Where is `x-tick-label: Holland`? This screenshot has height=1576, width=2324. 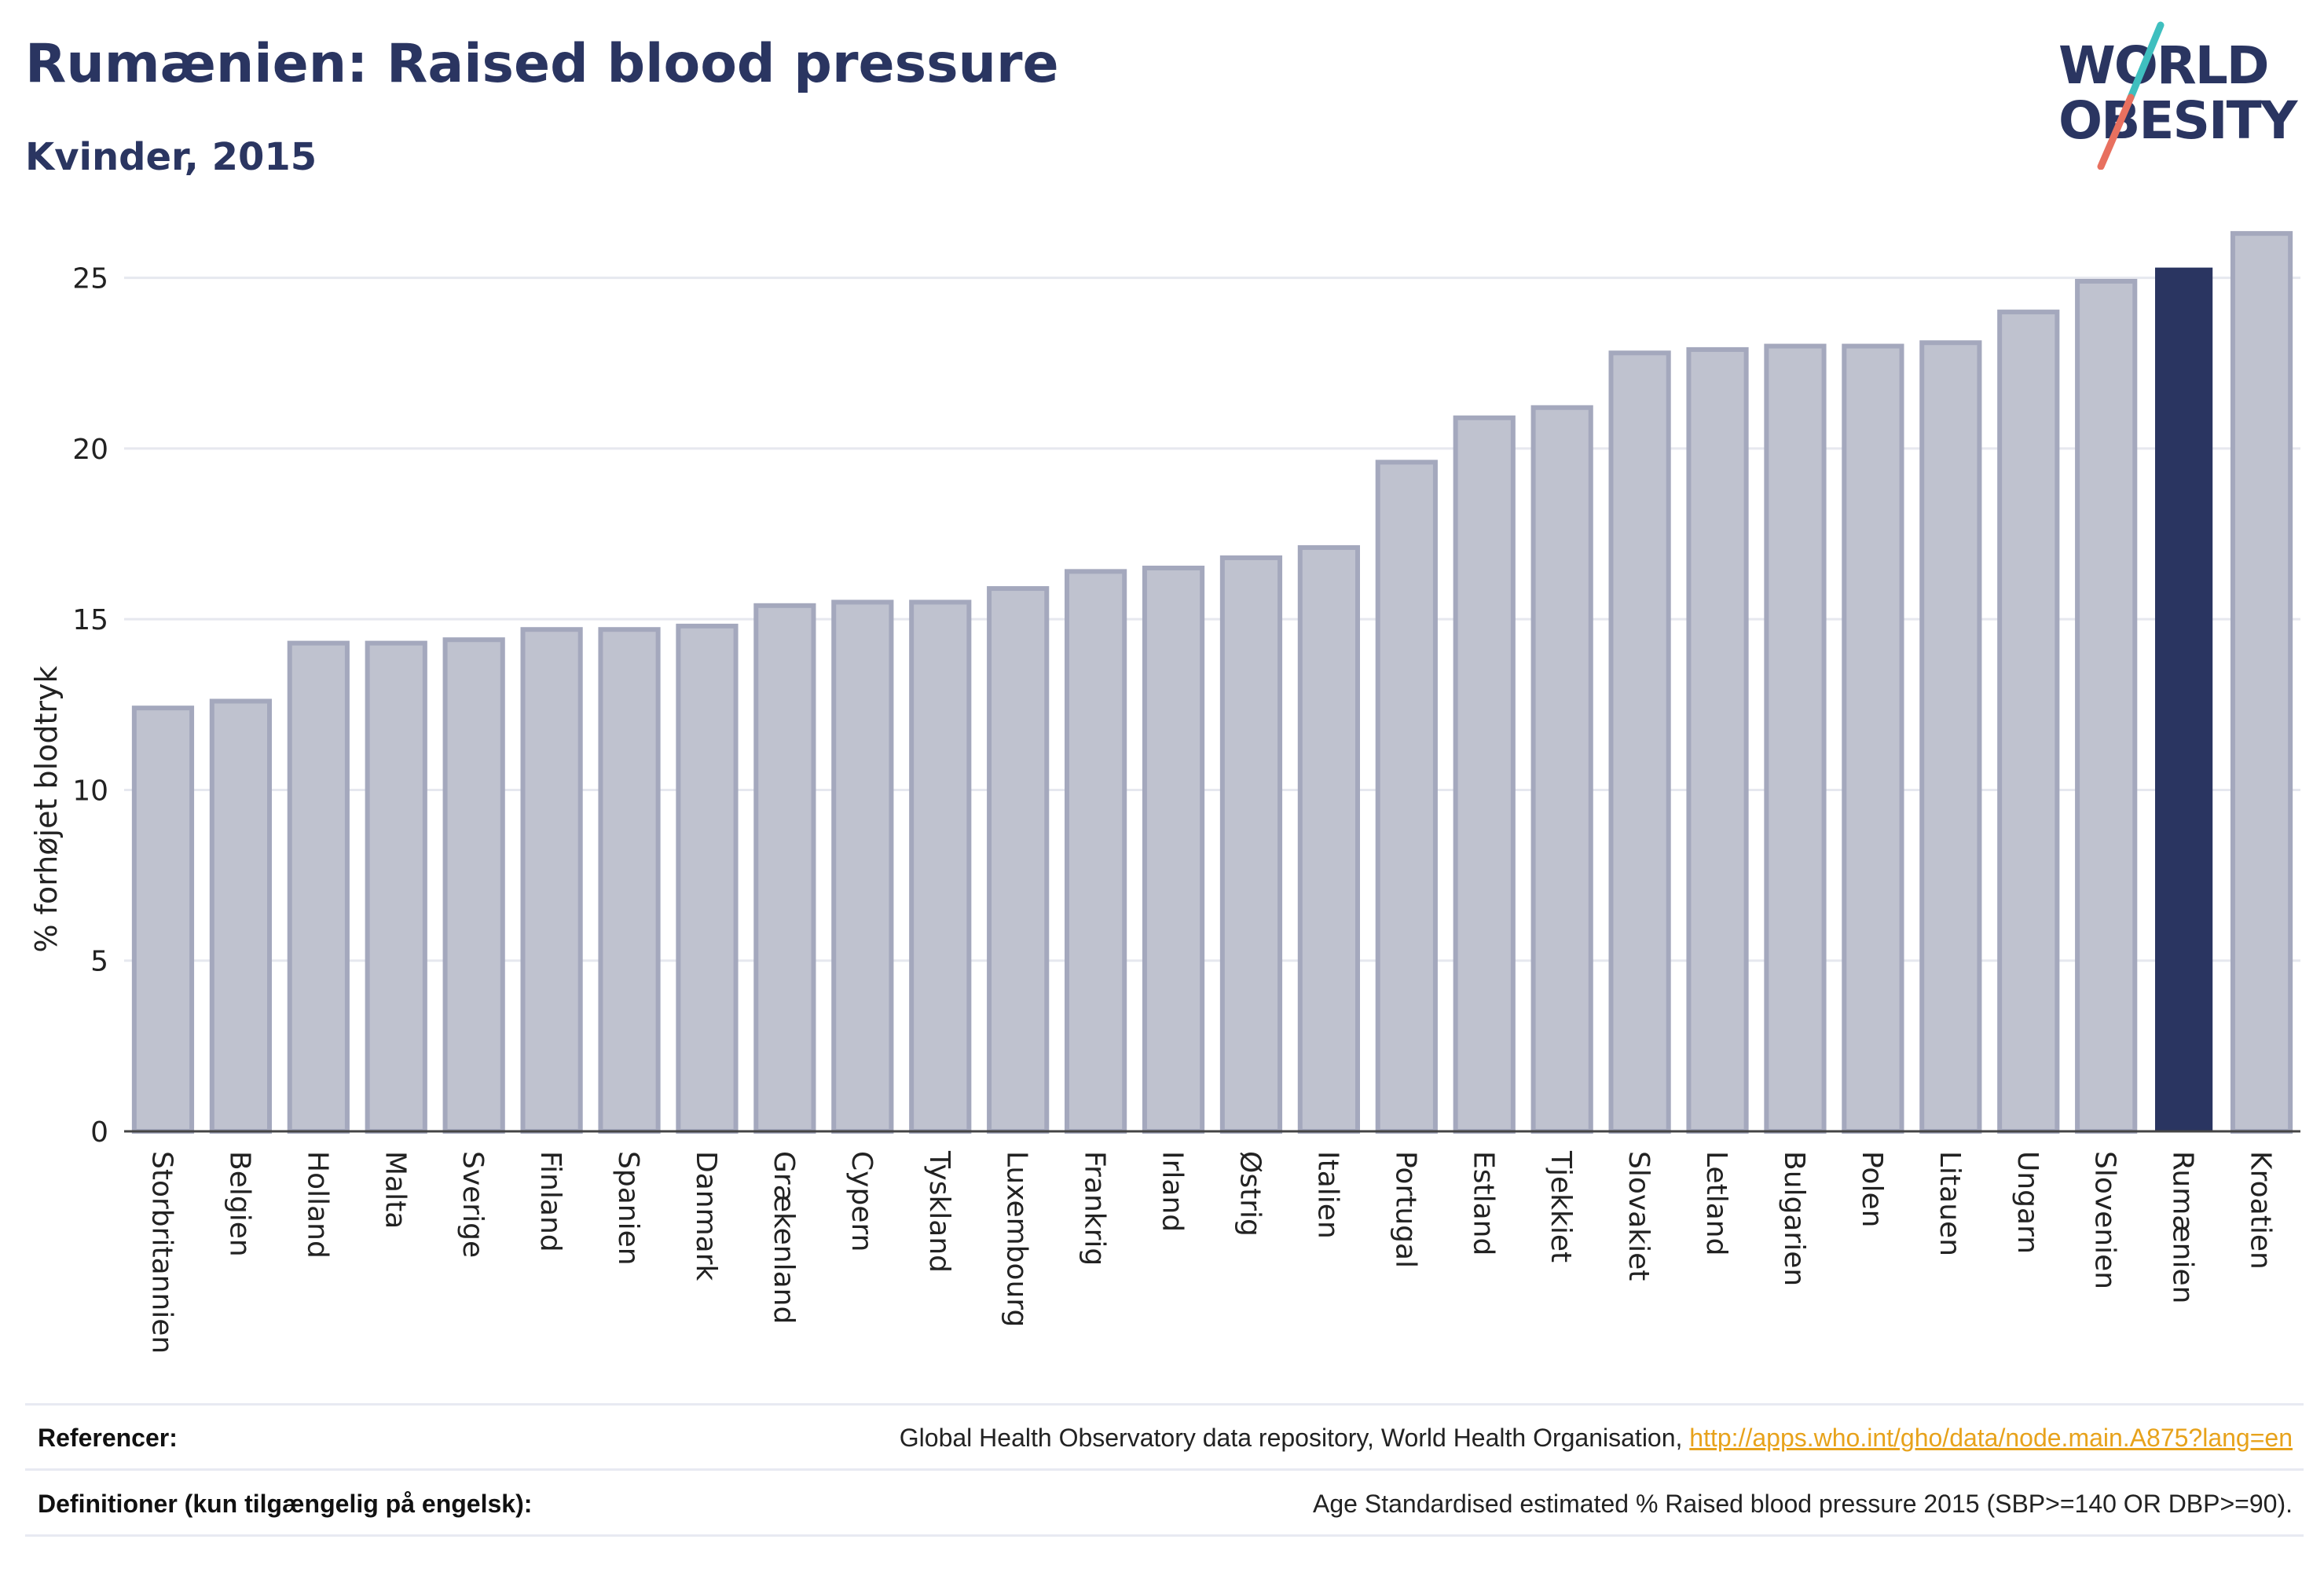
x-tick-label: Holland is located at coordinates (317, 1205).